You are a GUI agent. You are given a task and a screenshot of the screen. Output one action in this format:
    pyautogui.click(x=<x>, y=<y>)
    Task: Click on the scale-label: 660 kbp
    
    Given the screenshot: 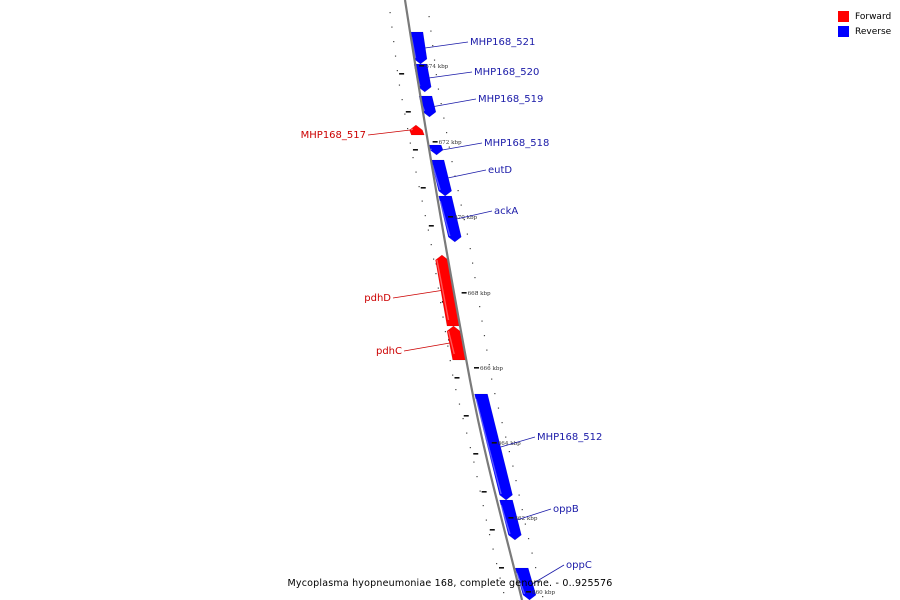 What is the action you would take?
    pyautogui.click(x=543, y=593)
    